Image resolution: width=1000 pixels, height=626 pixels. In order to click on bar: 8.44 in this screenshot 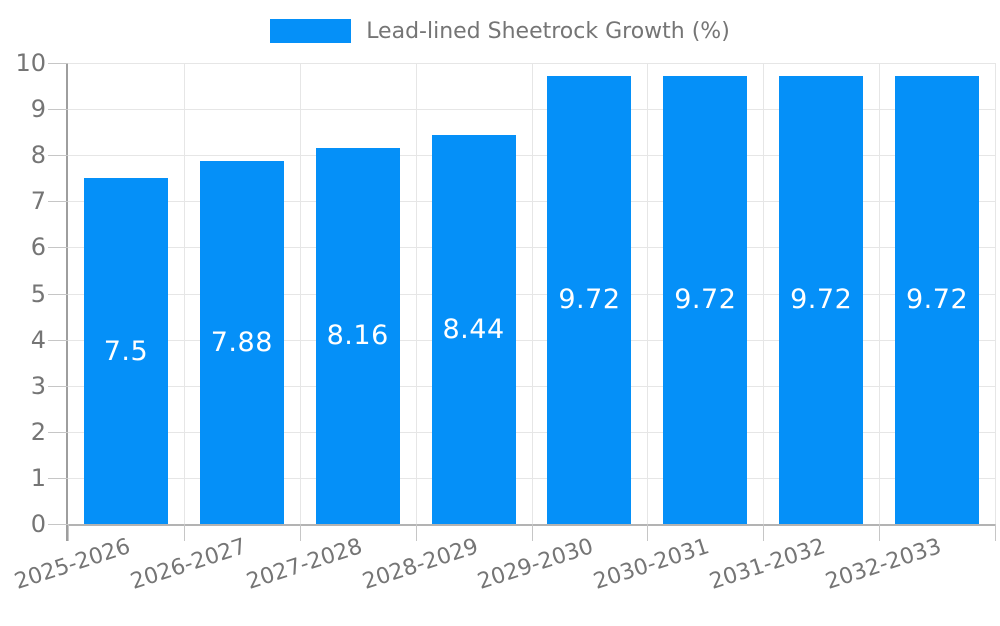, I will do `click(473, 329)`.